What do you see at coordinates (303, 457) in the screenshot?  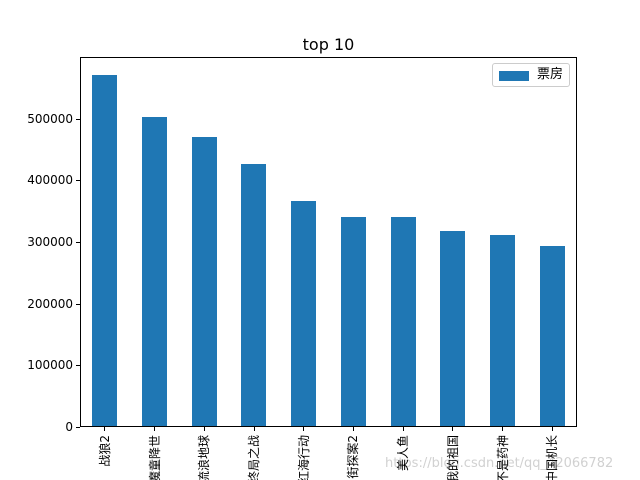 I see `x-tick-label: 红海行动` at bounding box center [303, 457].